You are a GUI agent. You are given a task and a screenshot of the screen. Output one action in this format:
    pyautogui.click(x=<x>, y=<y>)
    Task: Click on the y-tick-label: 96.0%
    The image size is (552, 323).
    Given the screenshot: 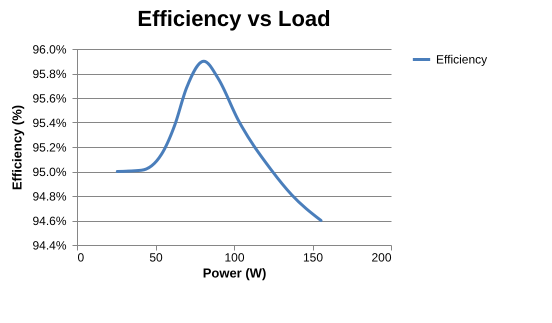 What is the action you would take?
    pyautogui.click(x=49, y=49)
    